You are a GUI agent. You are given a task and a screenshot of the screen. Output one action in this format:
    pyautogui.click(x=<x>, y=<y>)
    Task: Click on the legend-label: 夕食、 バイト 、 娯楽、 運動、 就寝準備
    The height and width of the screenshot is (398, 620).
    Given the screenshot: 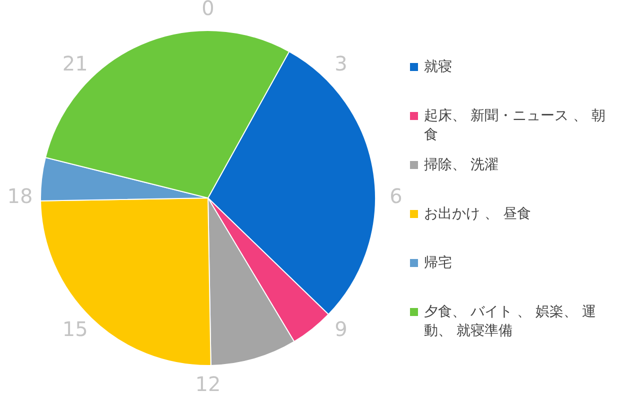 What is the action you would take?
    pyautogui.click(x=510, y=322)
    